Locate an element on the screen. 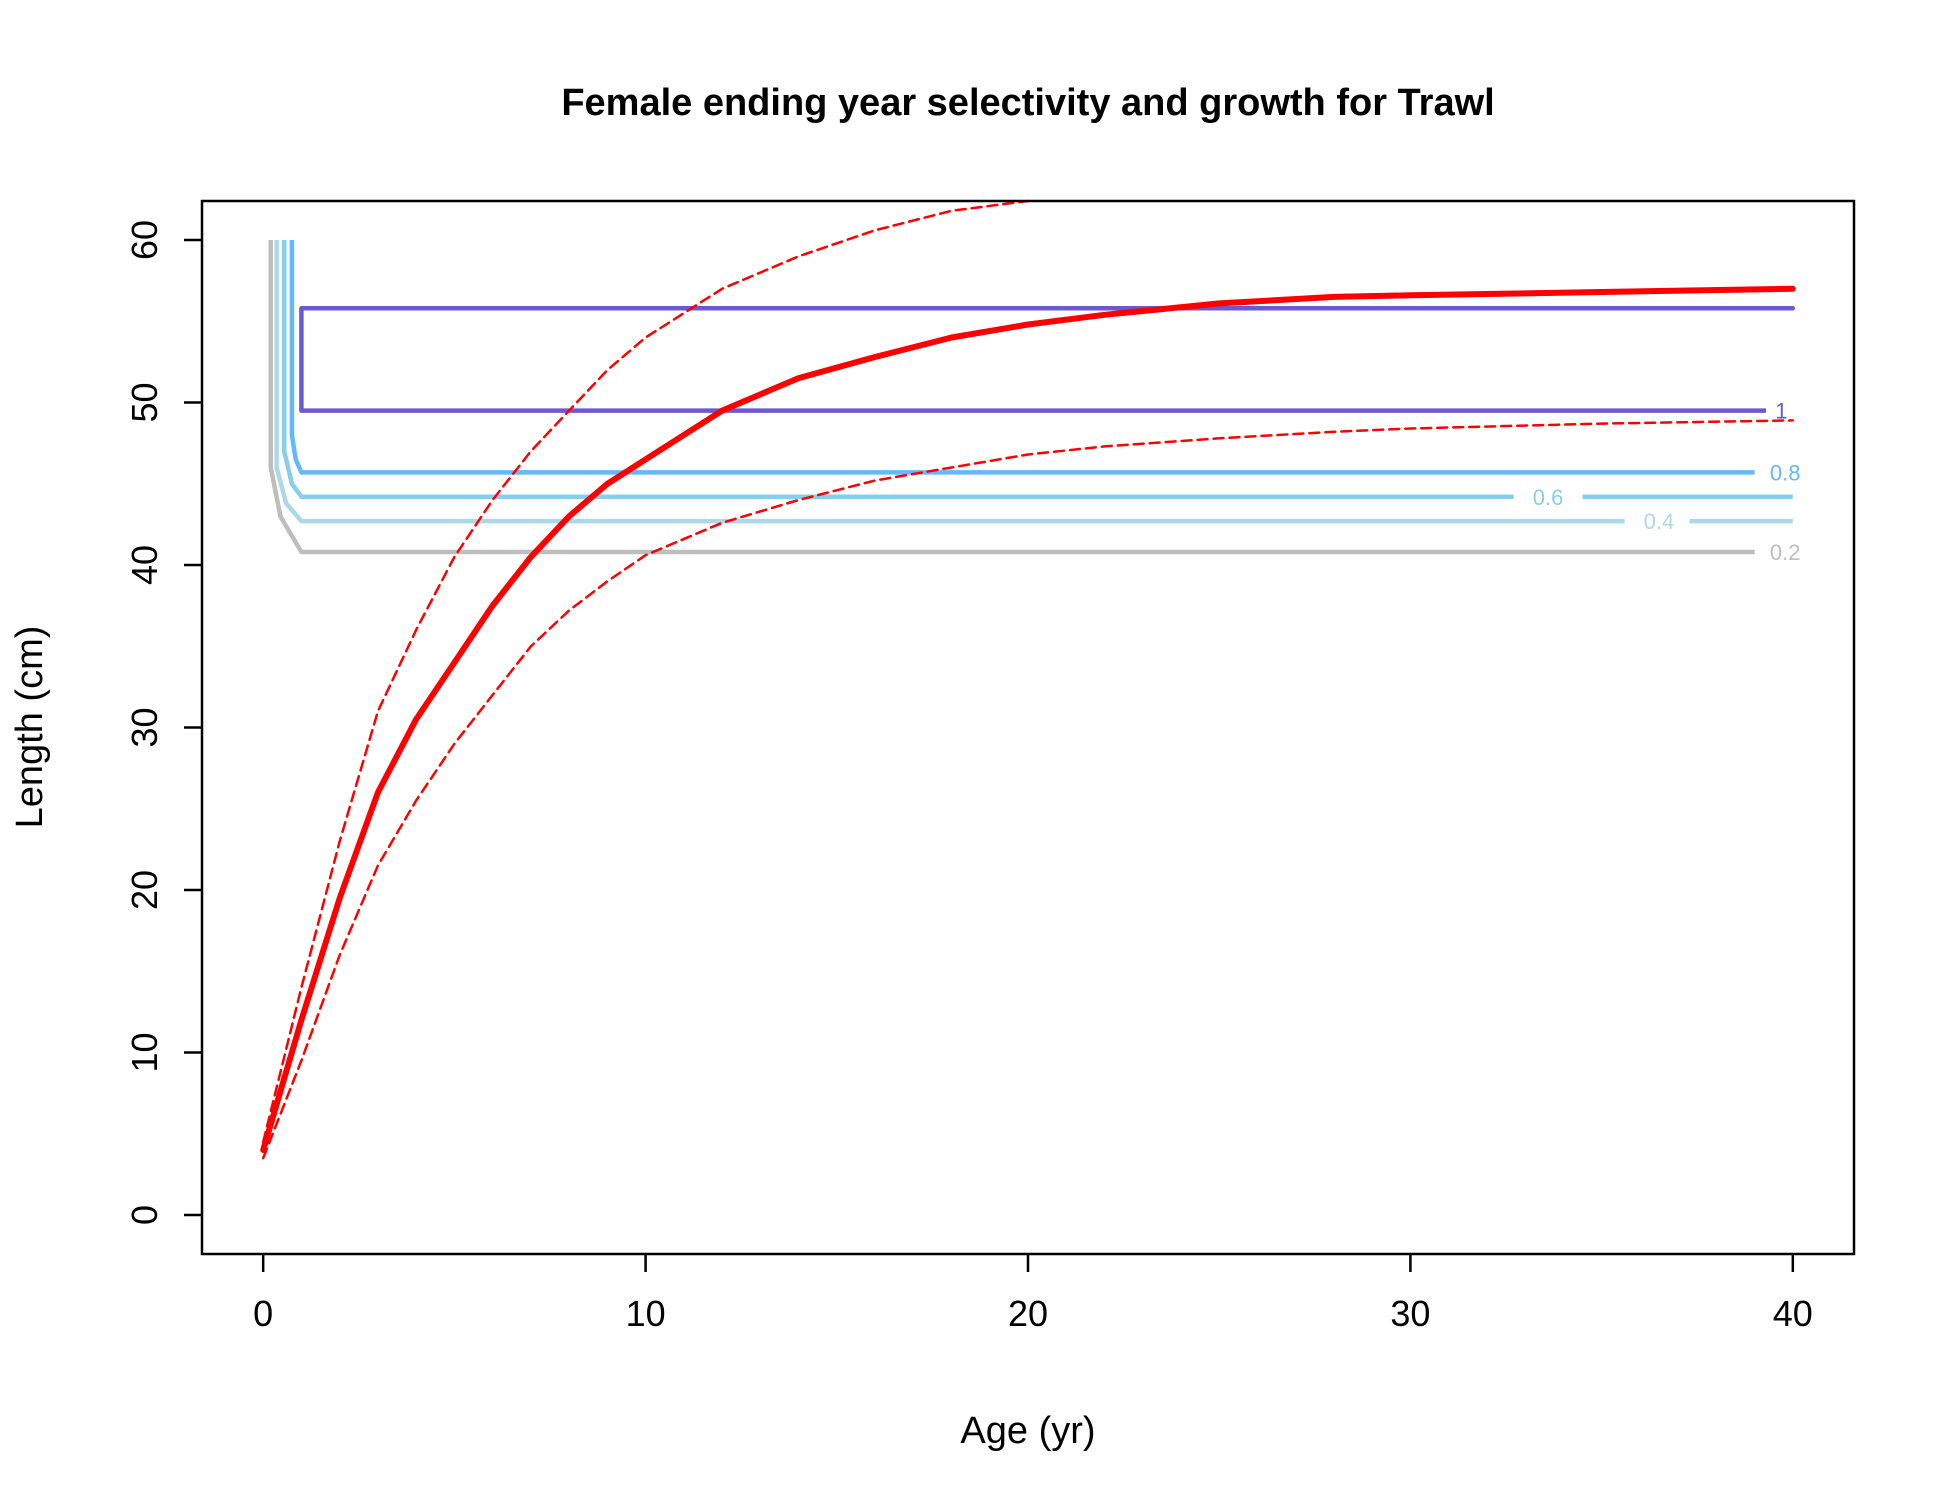 The height and width of the screenshot is (1500, 1950). y-tick-label: 40 is located at coordinates (144, 565).